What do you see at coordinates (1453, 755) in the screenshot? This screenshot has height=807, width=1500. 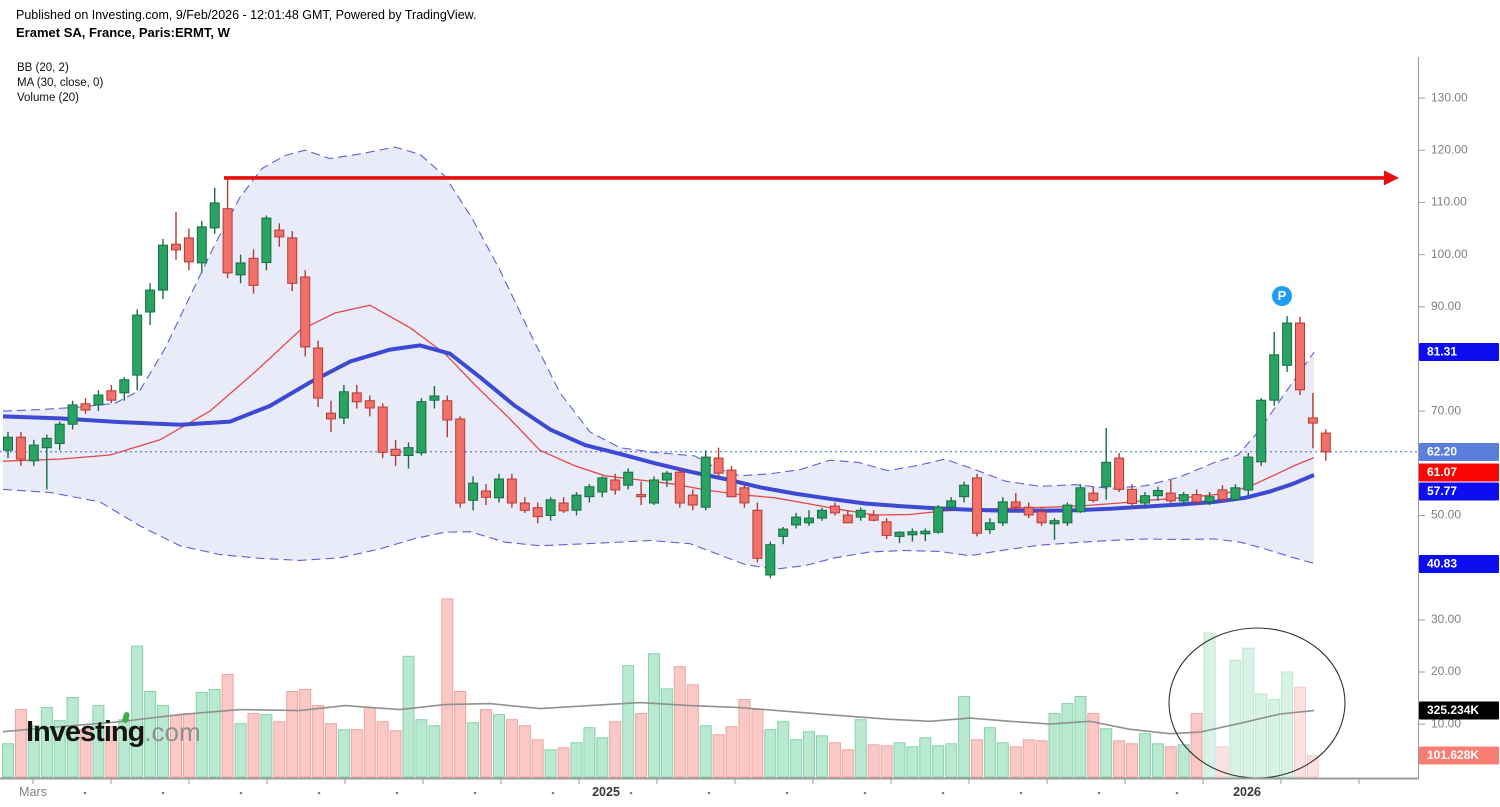 I see `price-label-value: 101.628K` at bounding box center [1453, 755].